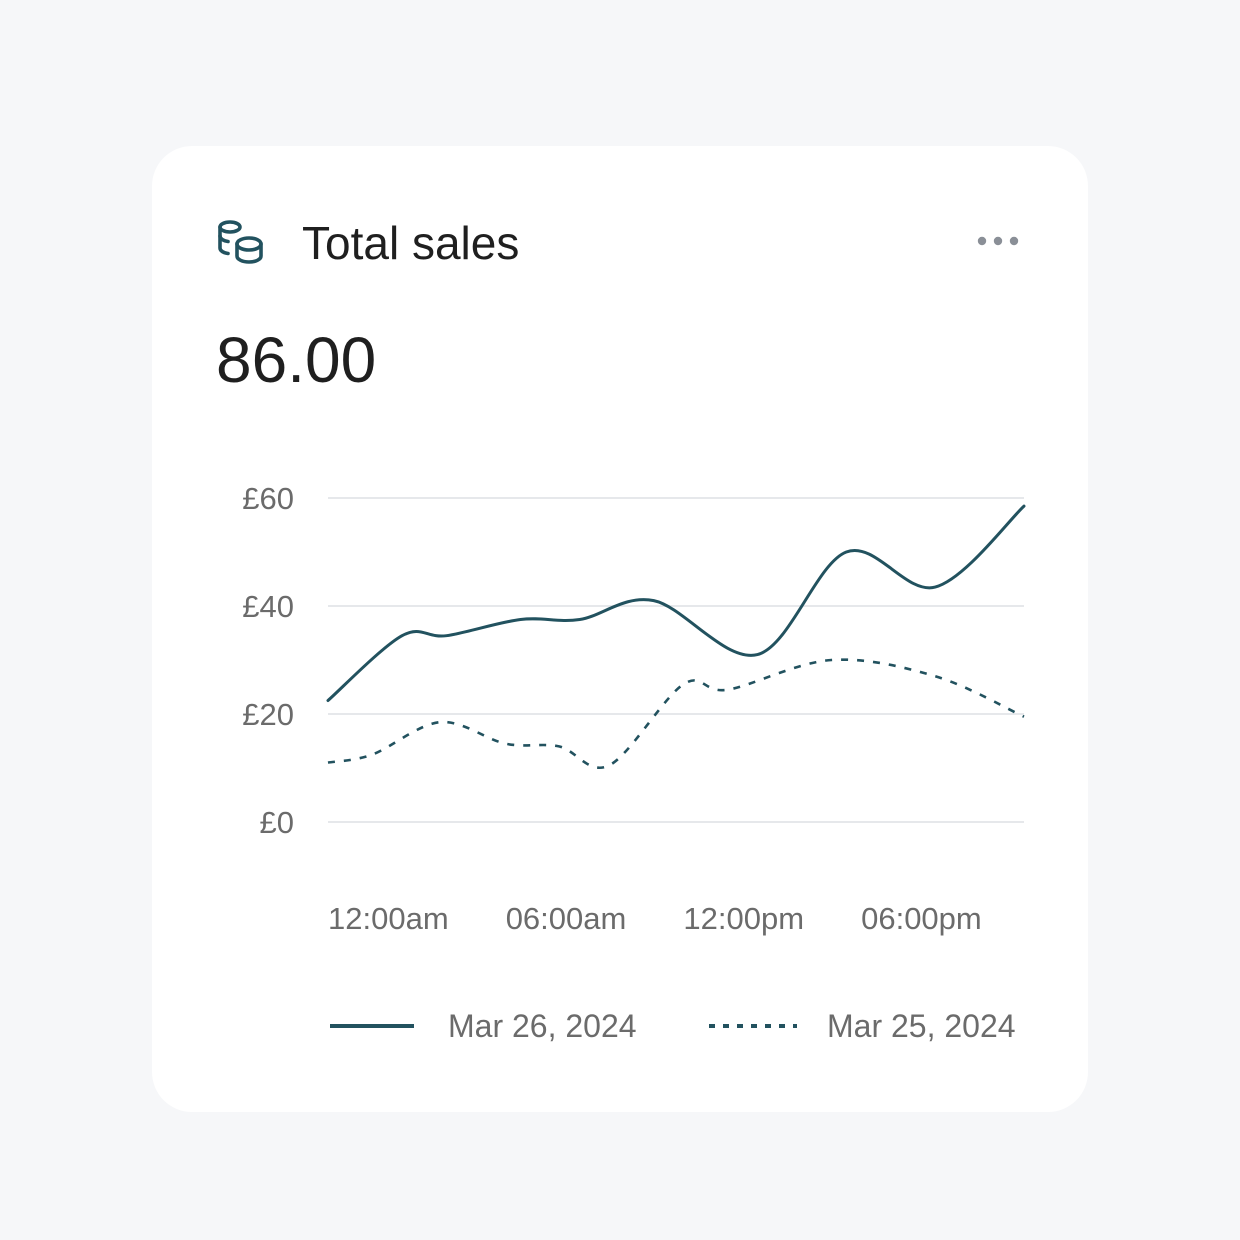 This screenshot has height=1240, width=1240. Describe the element at coordinates (296, 360) in the screenshot. I see `total-sales-value: 86.00` at that location.